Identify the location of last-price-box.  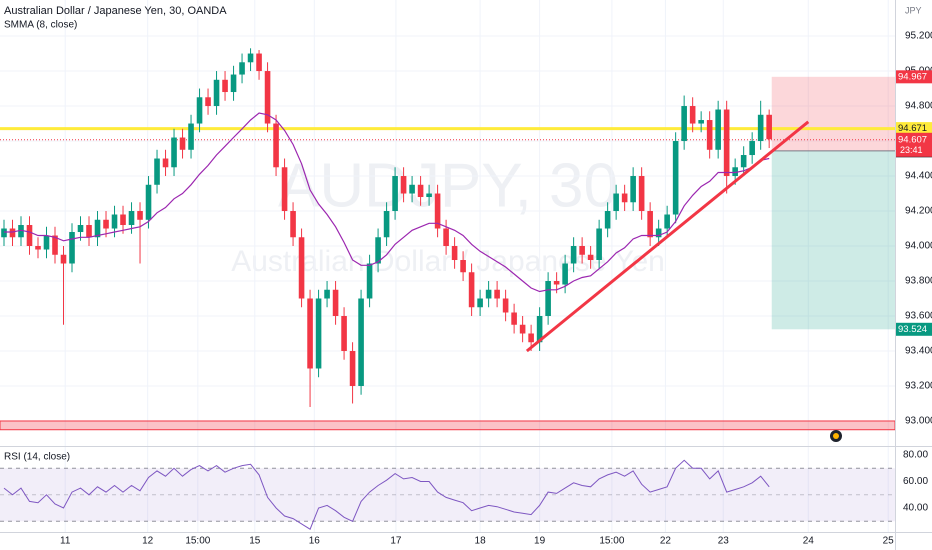
(914, 144).